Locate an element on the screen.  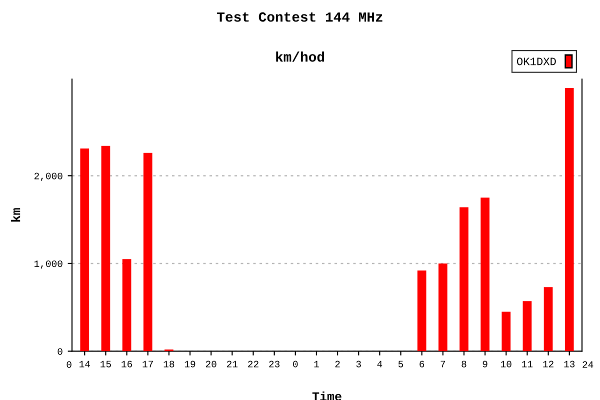
y-tick-label: 2,000 is located at coordinates (48, 176).